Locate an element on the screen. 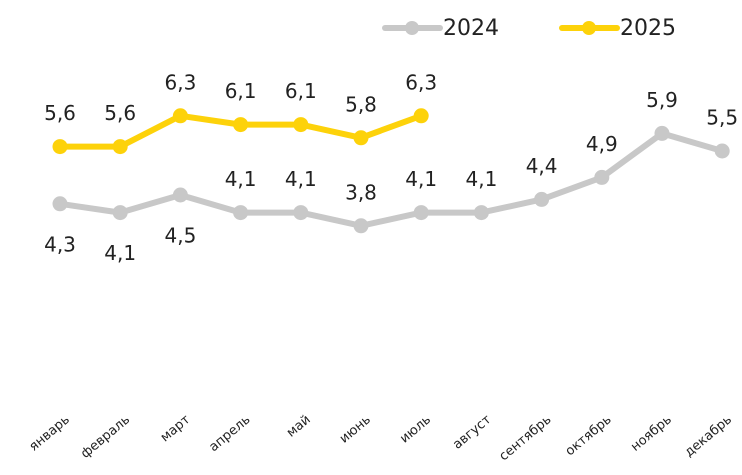 This screenshot has width=742, height=475. data-label: 4,4 is located at coordinates (542, 166).